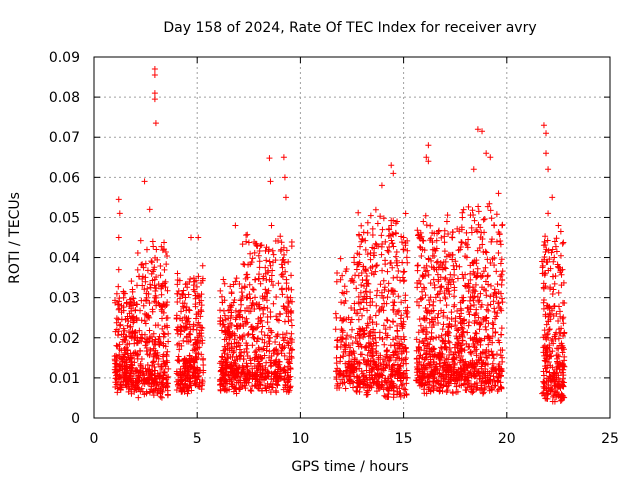 The width and height of the screenshot is (640, 480). Describe the element at coordinates (64, 379) in the screenshot. I see `y-tick-label: 0.01` at that location.